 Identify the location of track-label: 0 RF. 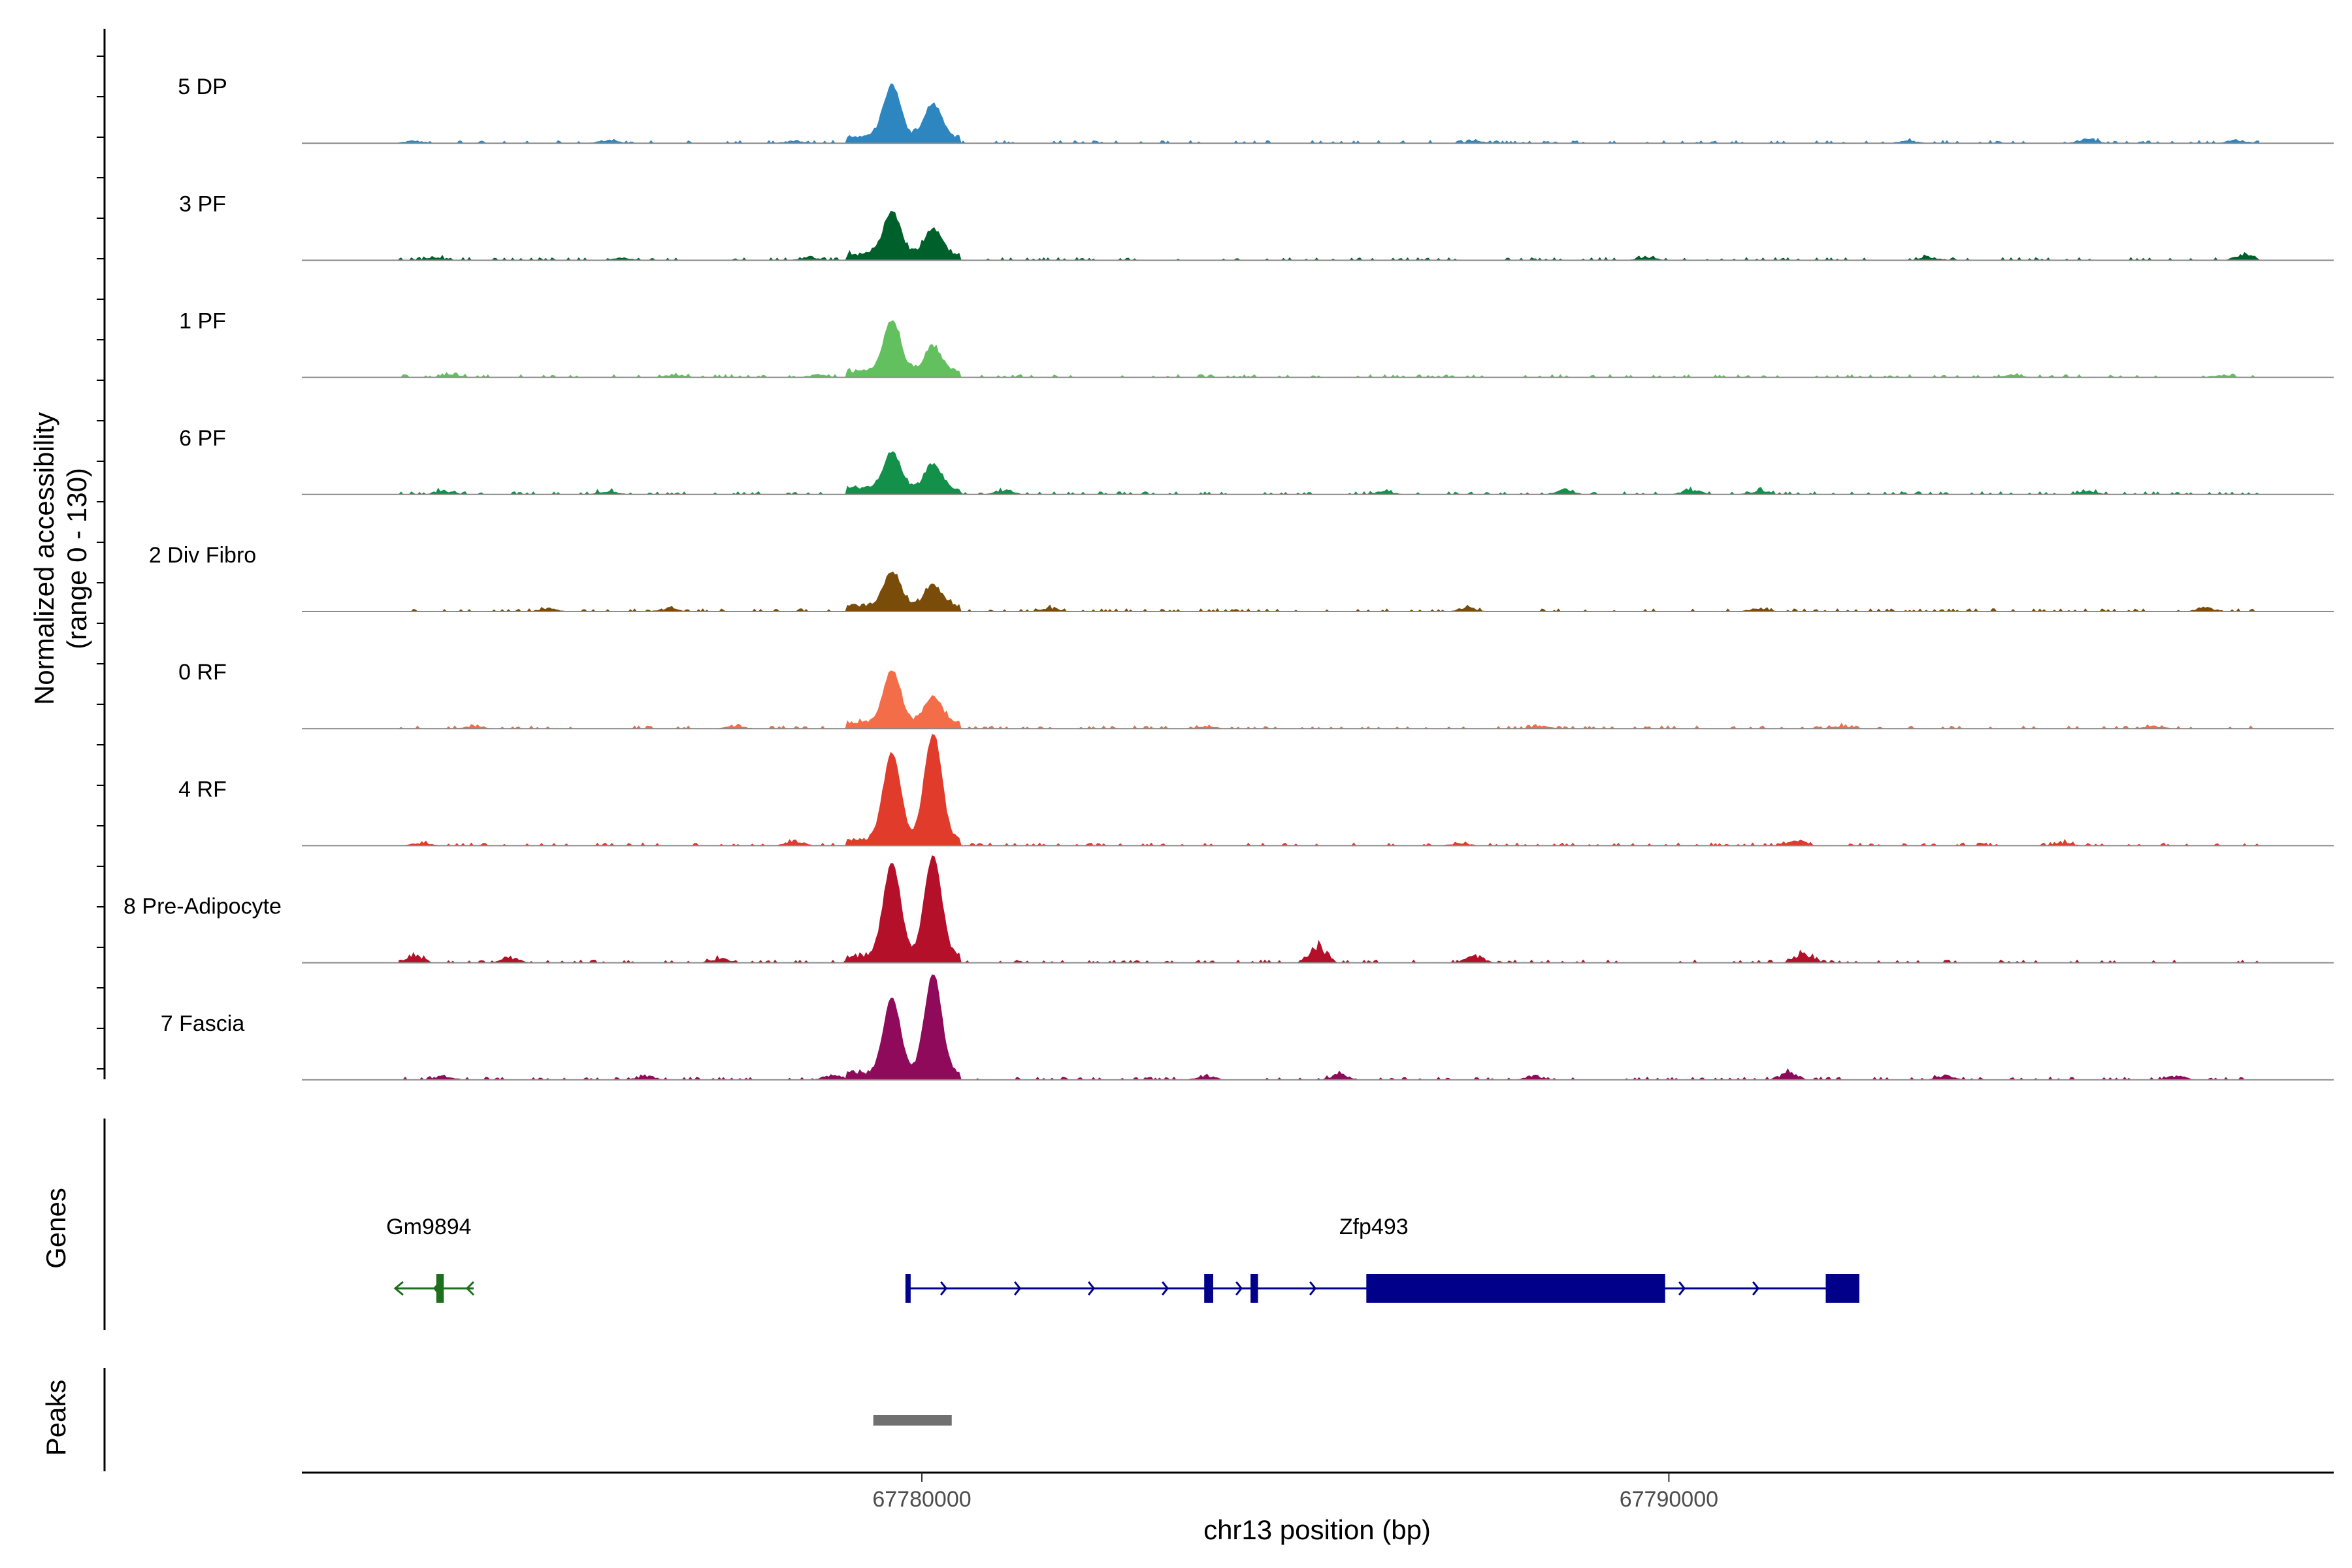
(202, 672).